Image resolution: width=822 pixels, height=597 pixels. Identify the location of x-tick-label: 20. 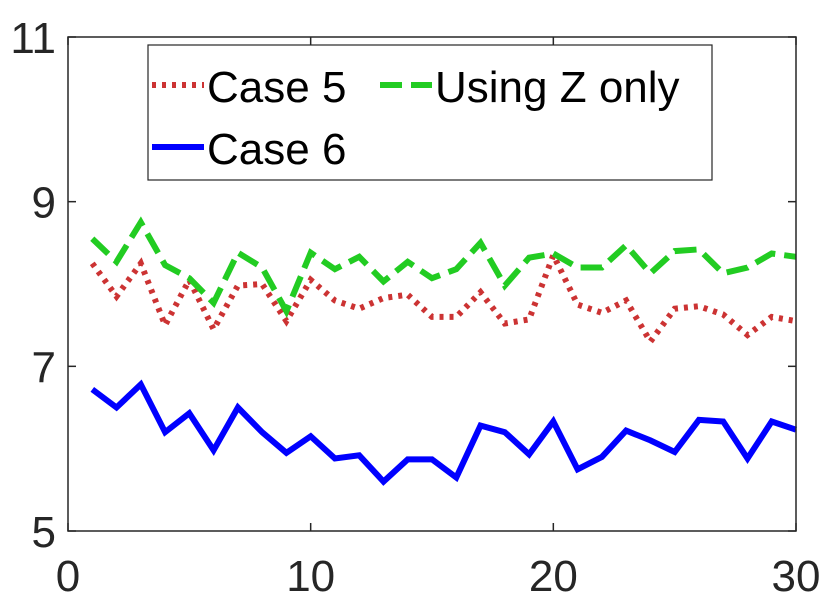
(553, 574).